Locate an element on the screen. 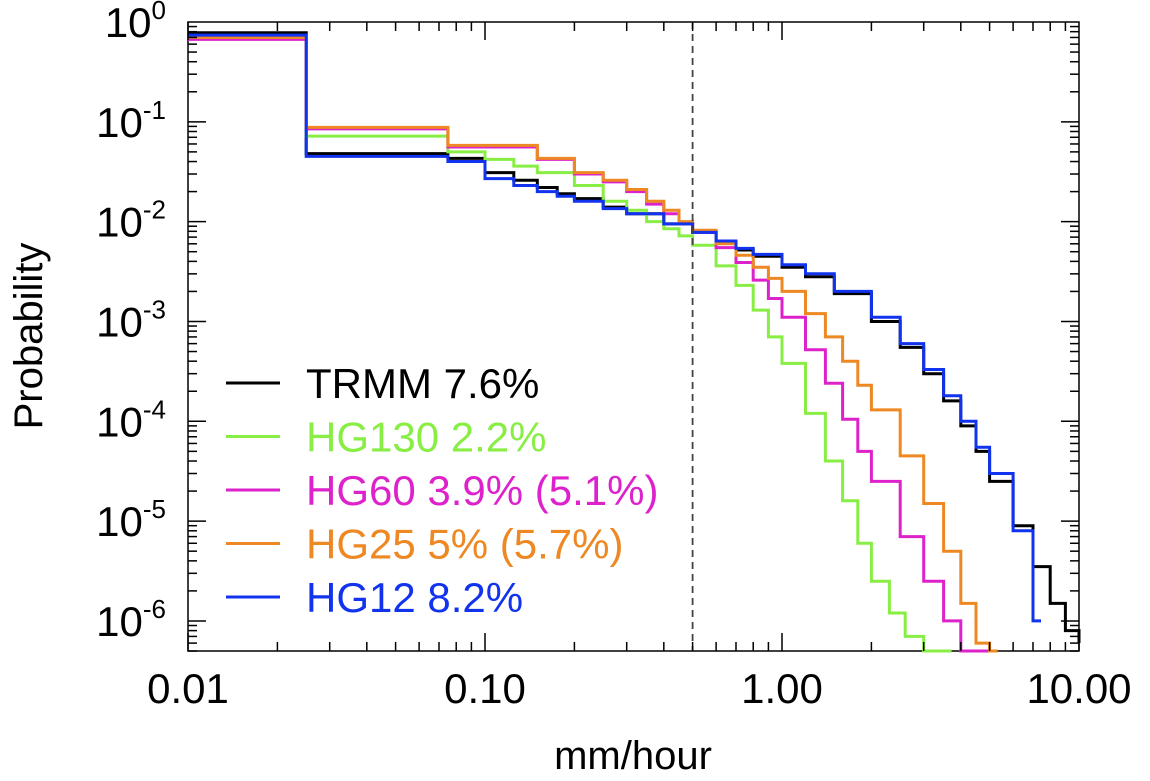  x-tick-label: 1.00 is located at coordinates (782, 688).